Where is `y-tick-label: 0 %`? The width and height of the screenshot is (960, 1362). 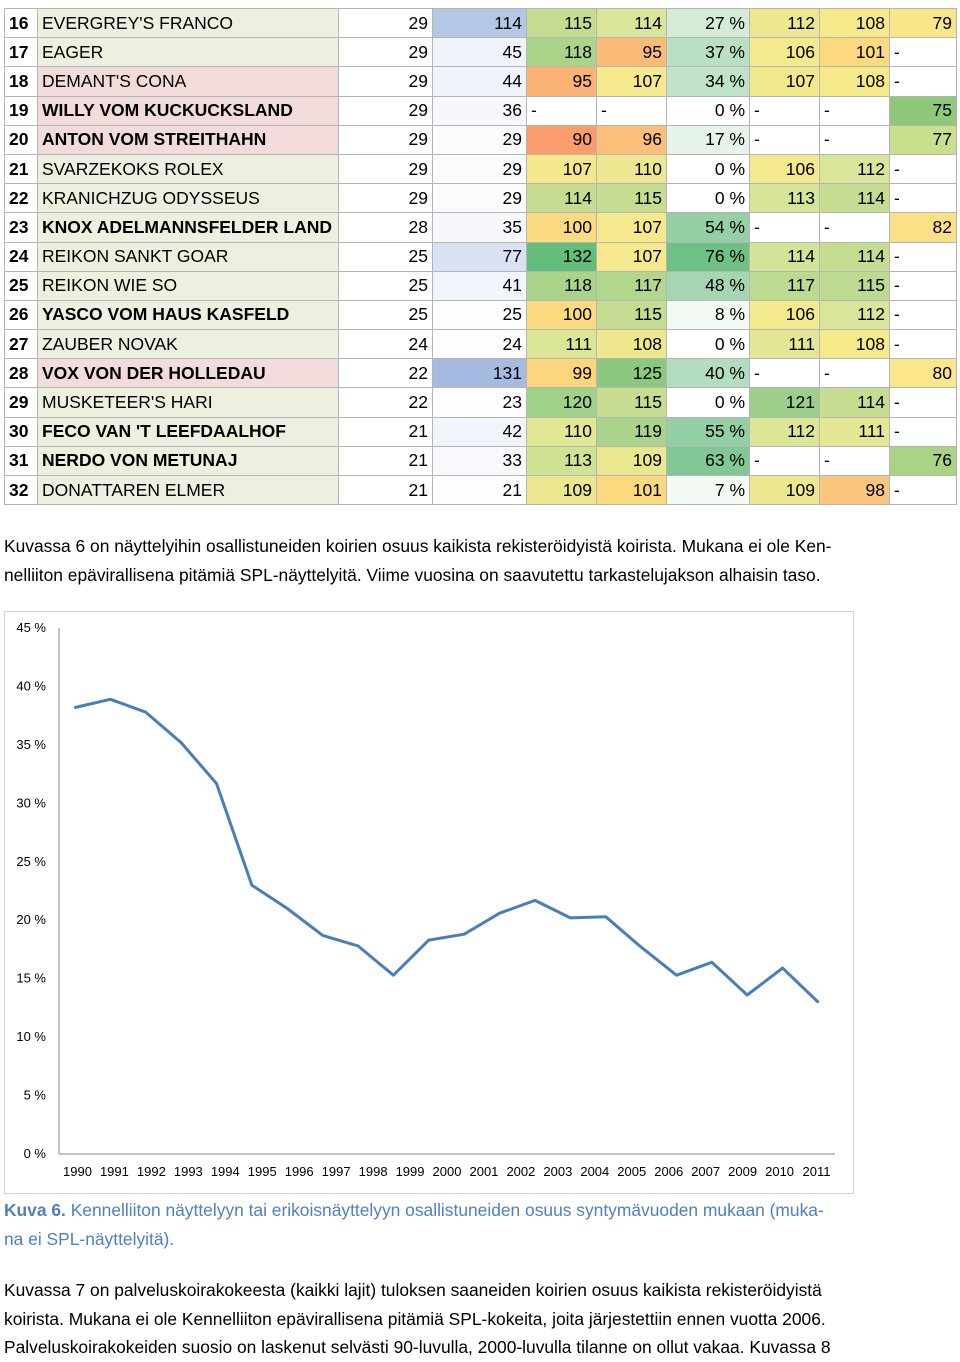
y-tick-label: 0 % is located at coordinates (35, 1153).